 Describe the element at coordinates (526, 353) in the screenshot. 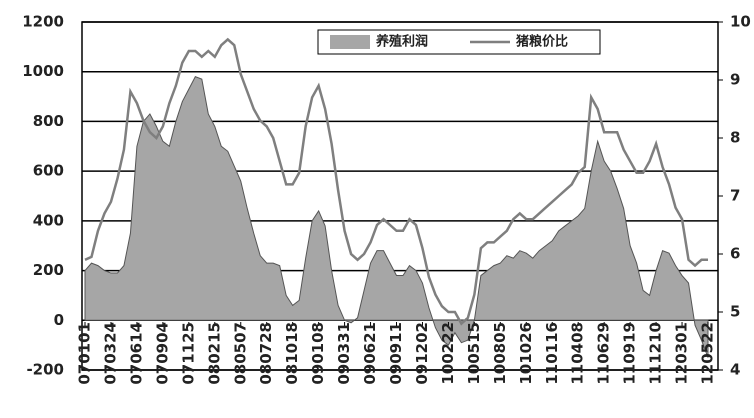

I see `x-tick-label: 101026` at that location.